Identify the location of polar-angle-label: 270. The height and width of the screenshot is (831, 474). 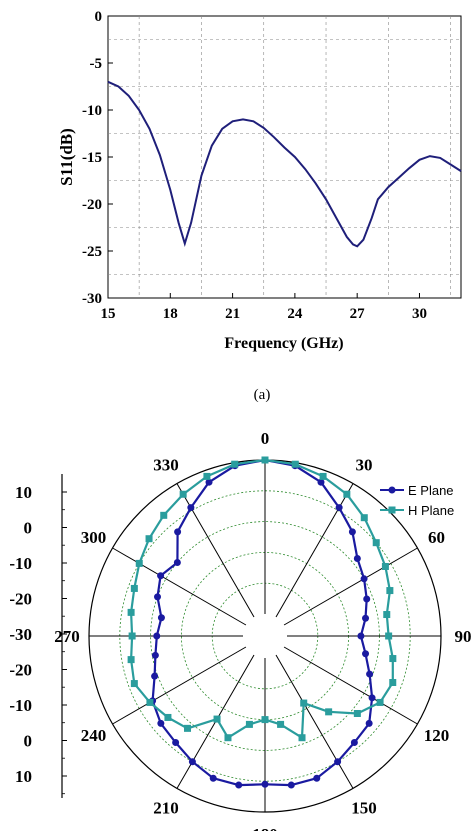
(67, 636).